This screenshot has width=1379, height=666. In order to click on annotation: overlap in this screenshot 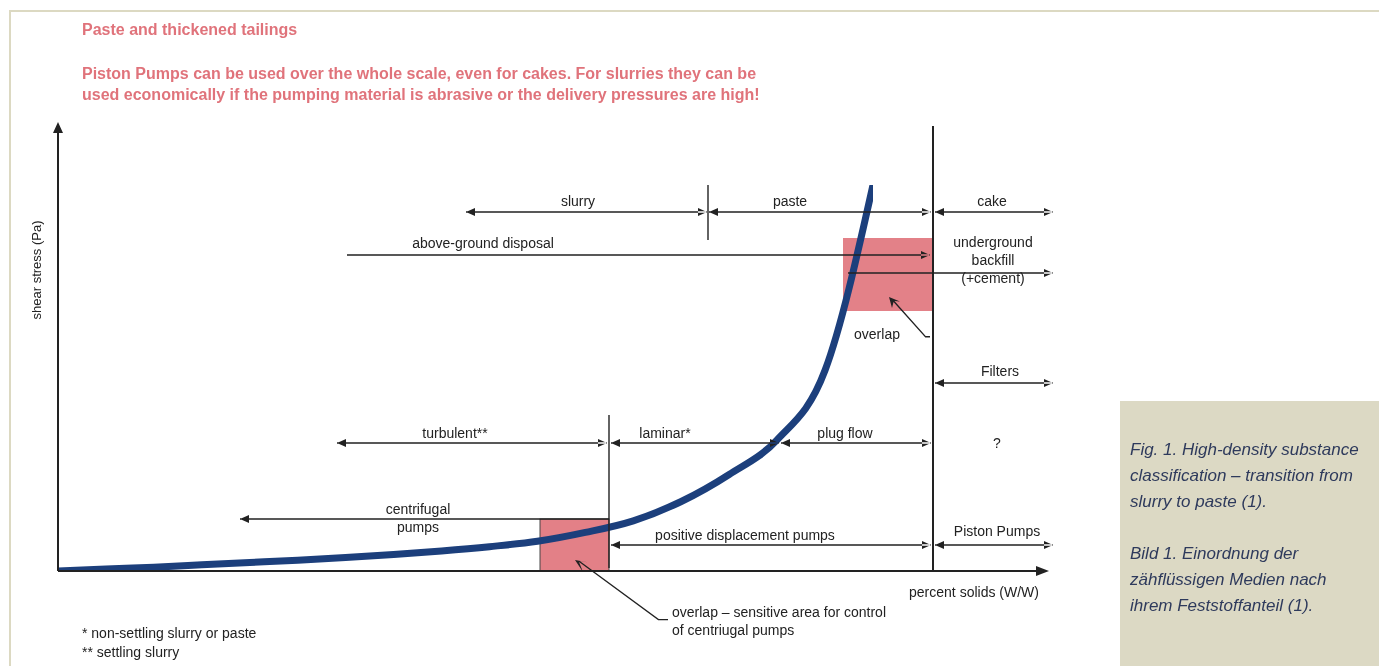, I will do `click(877, 334)`.